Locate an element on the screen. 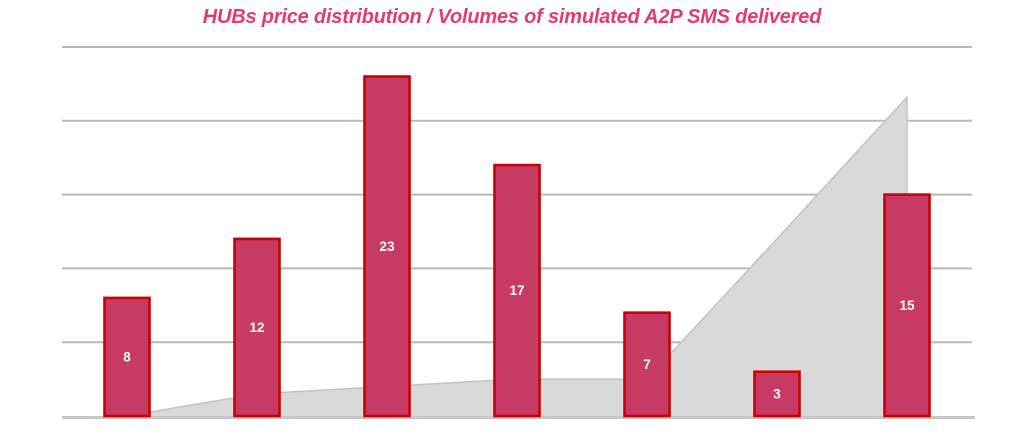 This screenshot has height=447, width=1024. bar-data-label: 12 is located at coordinates (256, 327).